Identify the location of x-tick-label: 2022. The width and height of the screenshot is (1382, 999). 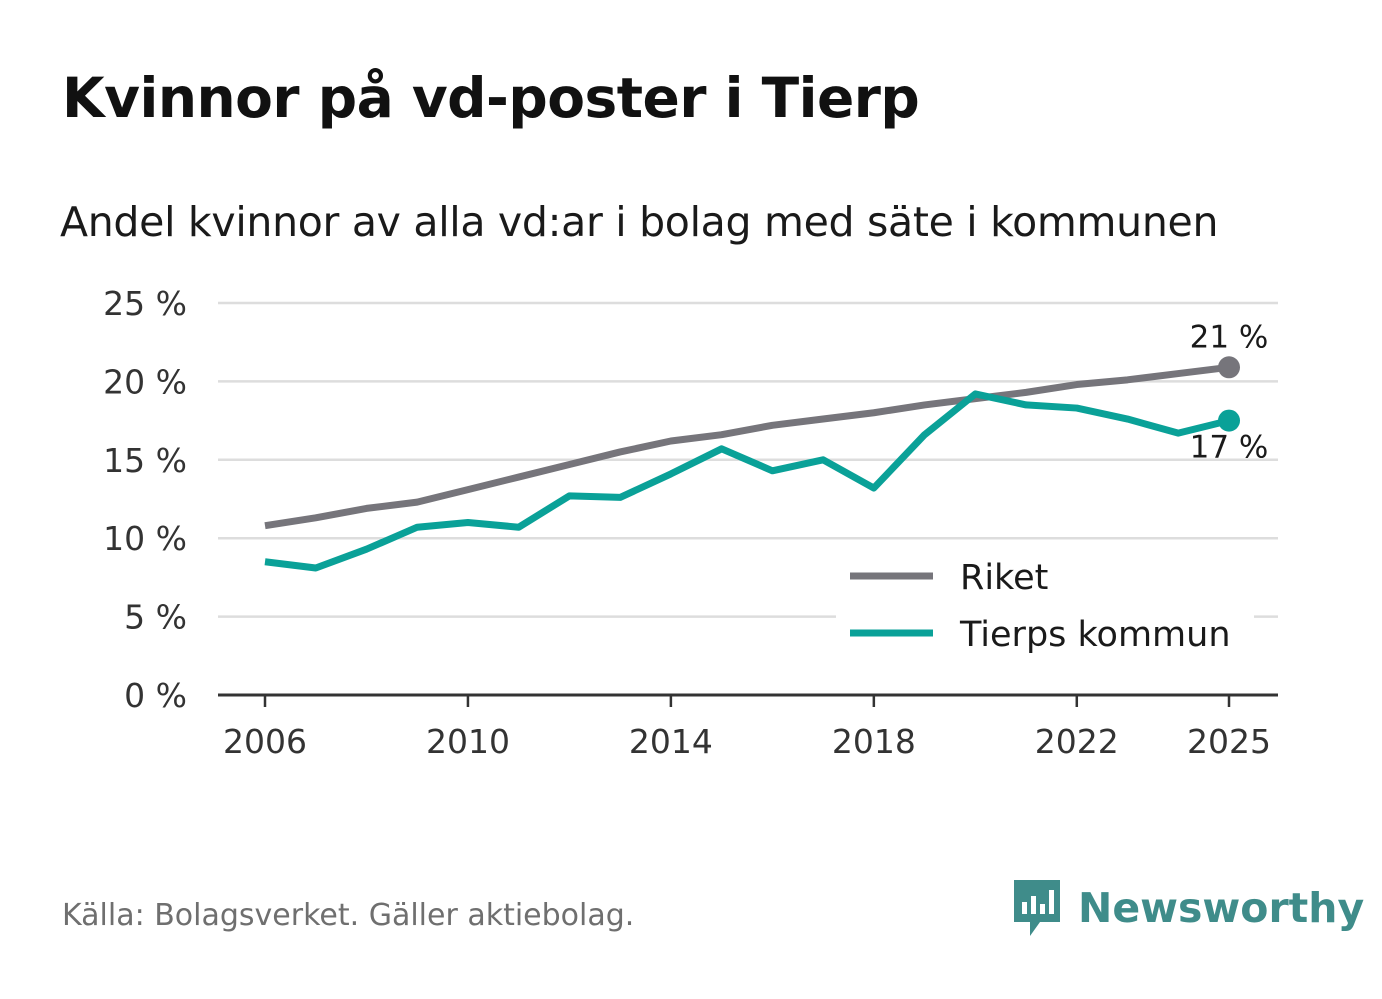
(1077, 741).